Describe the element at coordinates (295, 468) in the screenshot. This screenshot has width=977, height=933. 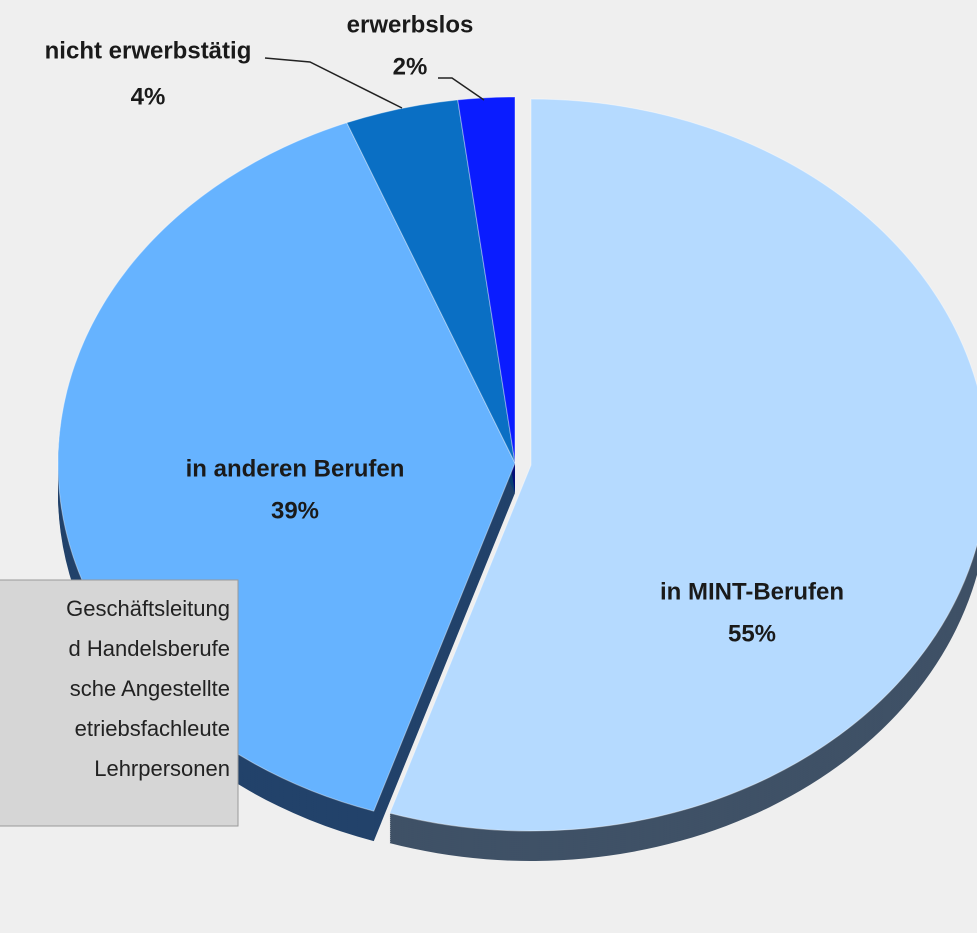
I see `category-label: in anderen Berufen` at that location.